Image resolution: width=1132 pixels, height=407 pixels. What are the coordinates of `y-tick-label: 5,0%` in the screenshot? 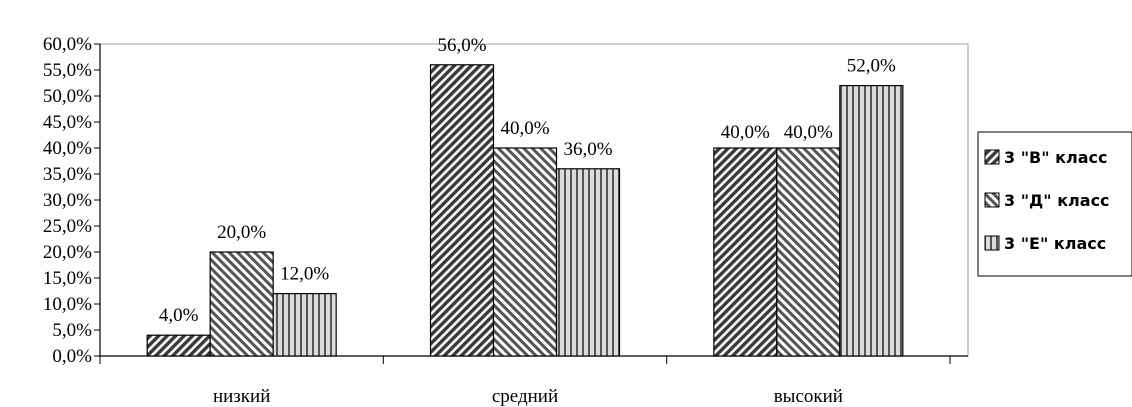 It's located at (72, 330).